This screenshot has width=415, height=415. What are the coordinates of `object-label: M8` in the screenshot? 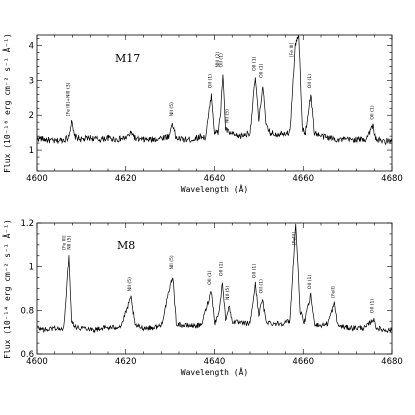 It's located at (126, 245).